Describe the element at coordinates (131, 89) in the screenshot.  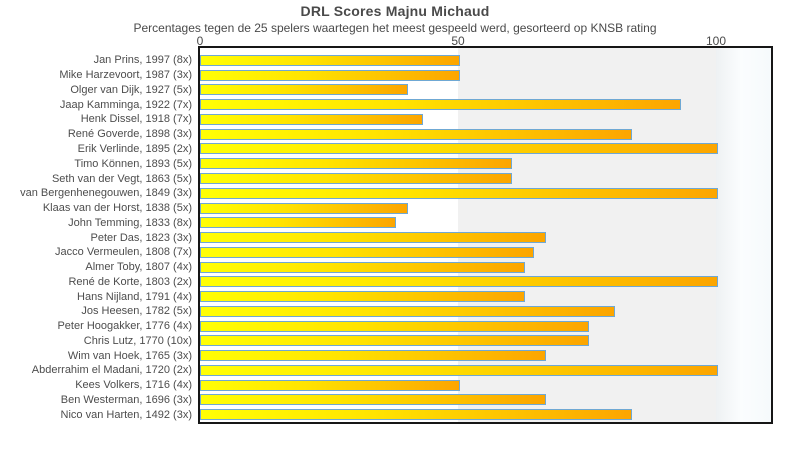
I see `y-axis-label: Olger van Dijk, 1927 (5x)` at that location.